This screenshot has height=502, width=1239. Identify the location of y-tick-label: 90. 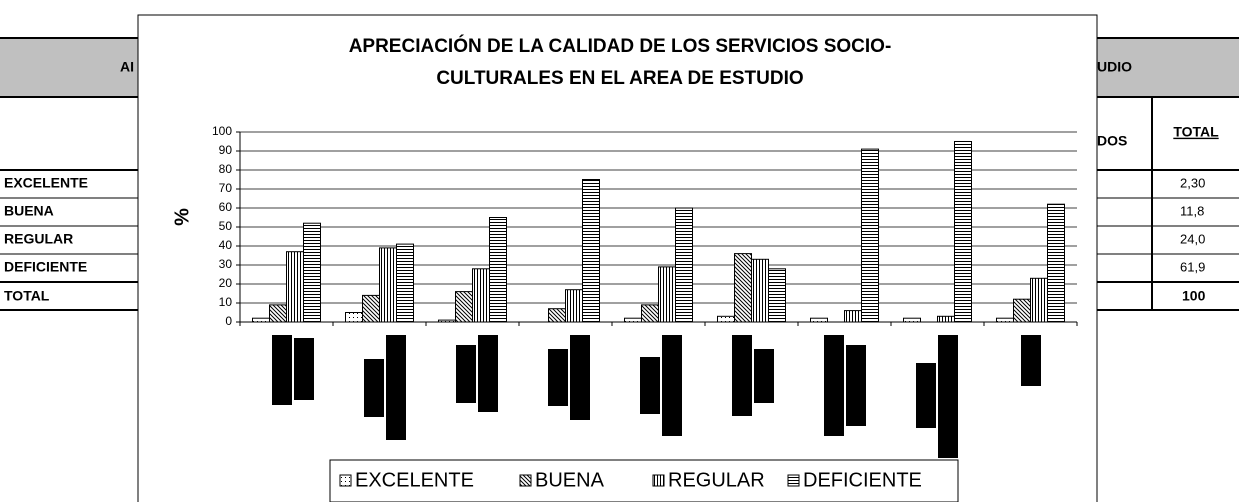
(226, 150).